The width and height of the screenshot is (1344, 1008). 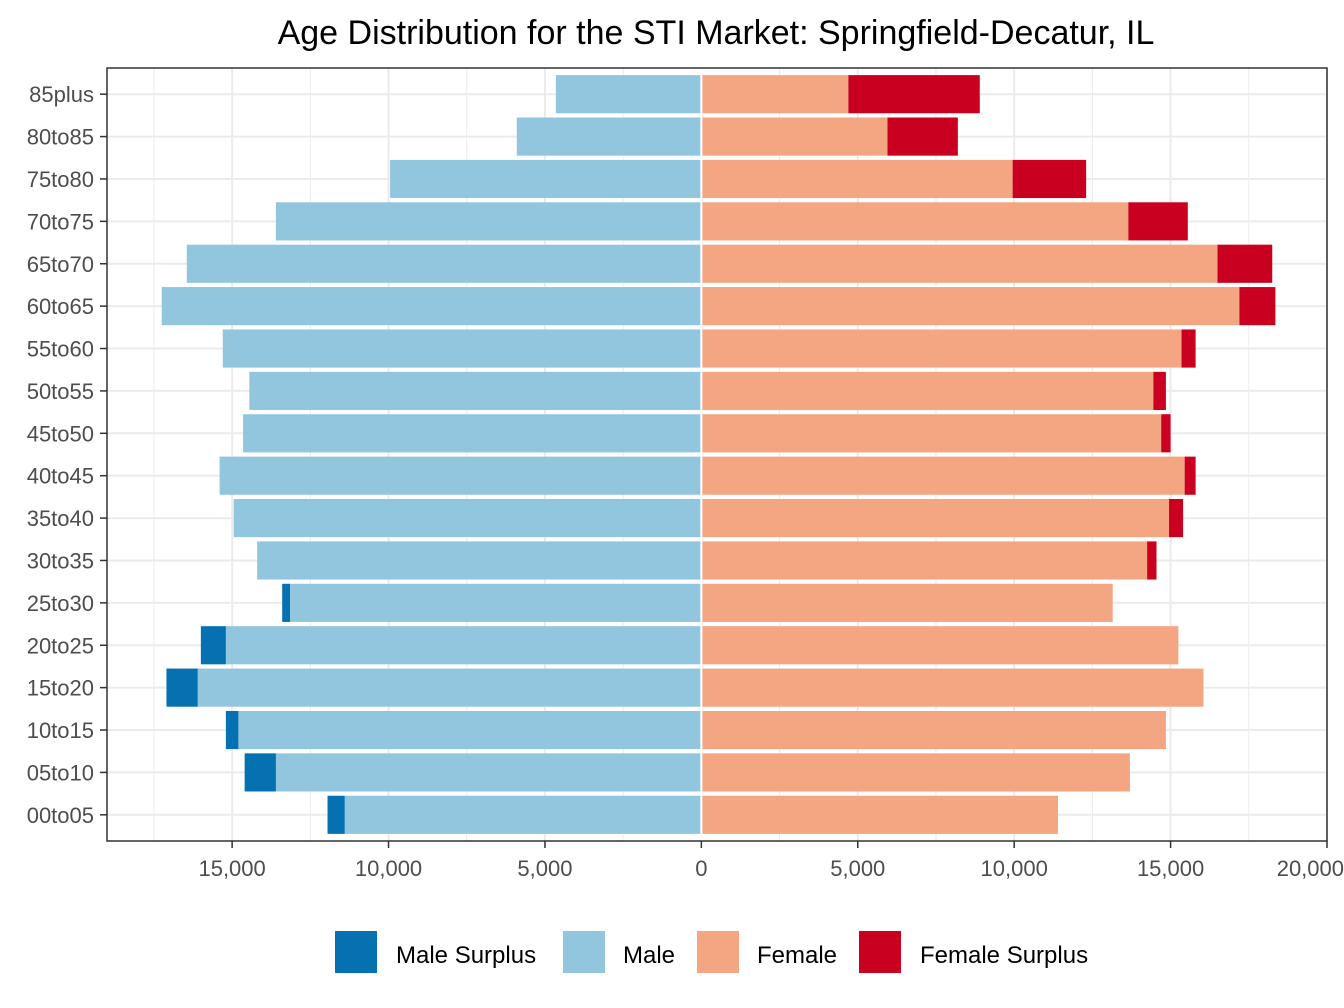 What do you see at coordinates (60, 433) in the screenshot?
I see `y-tick-label: 45to50` at bounding box center [60, 433].